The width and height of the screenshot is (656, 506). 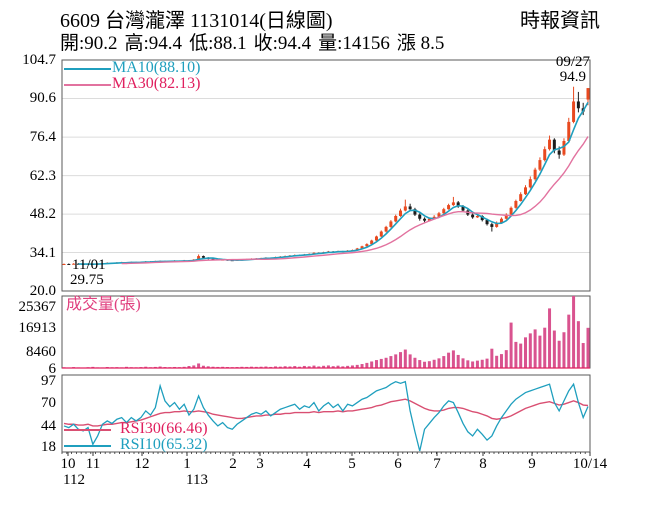 What do you see at coordinates (352, 464) in the screenshot?
I see `month-axis-label: 5` at bounding box center [352, 464].